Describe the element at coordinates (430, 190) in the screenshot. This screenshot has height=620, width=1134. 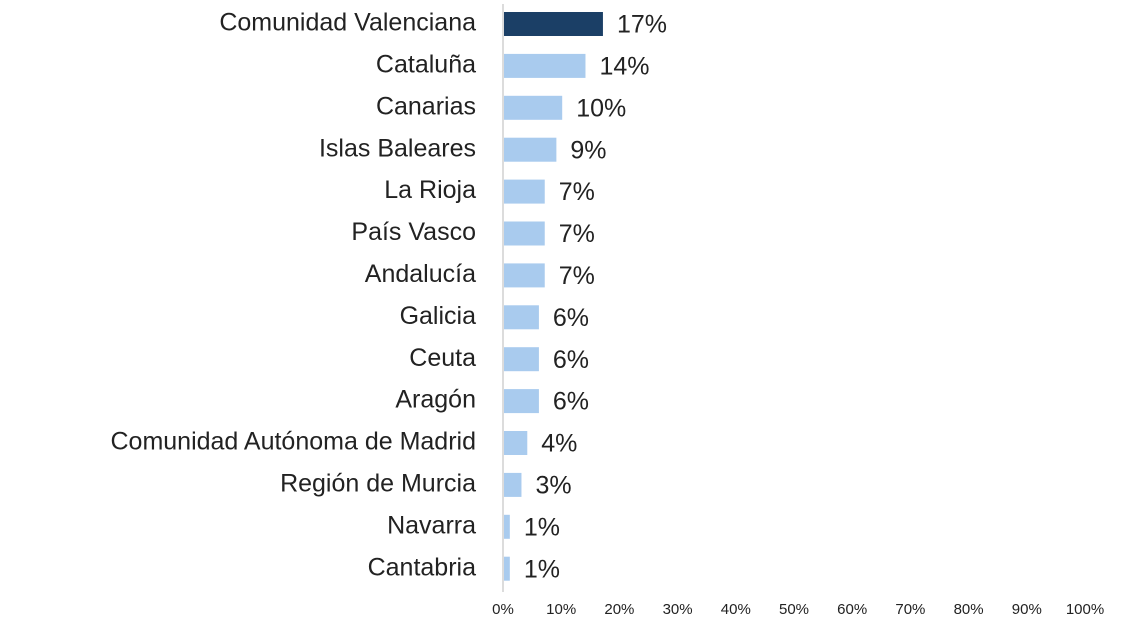
I see `category-label: La Rioja` at that location.